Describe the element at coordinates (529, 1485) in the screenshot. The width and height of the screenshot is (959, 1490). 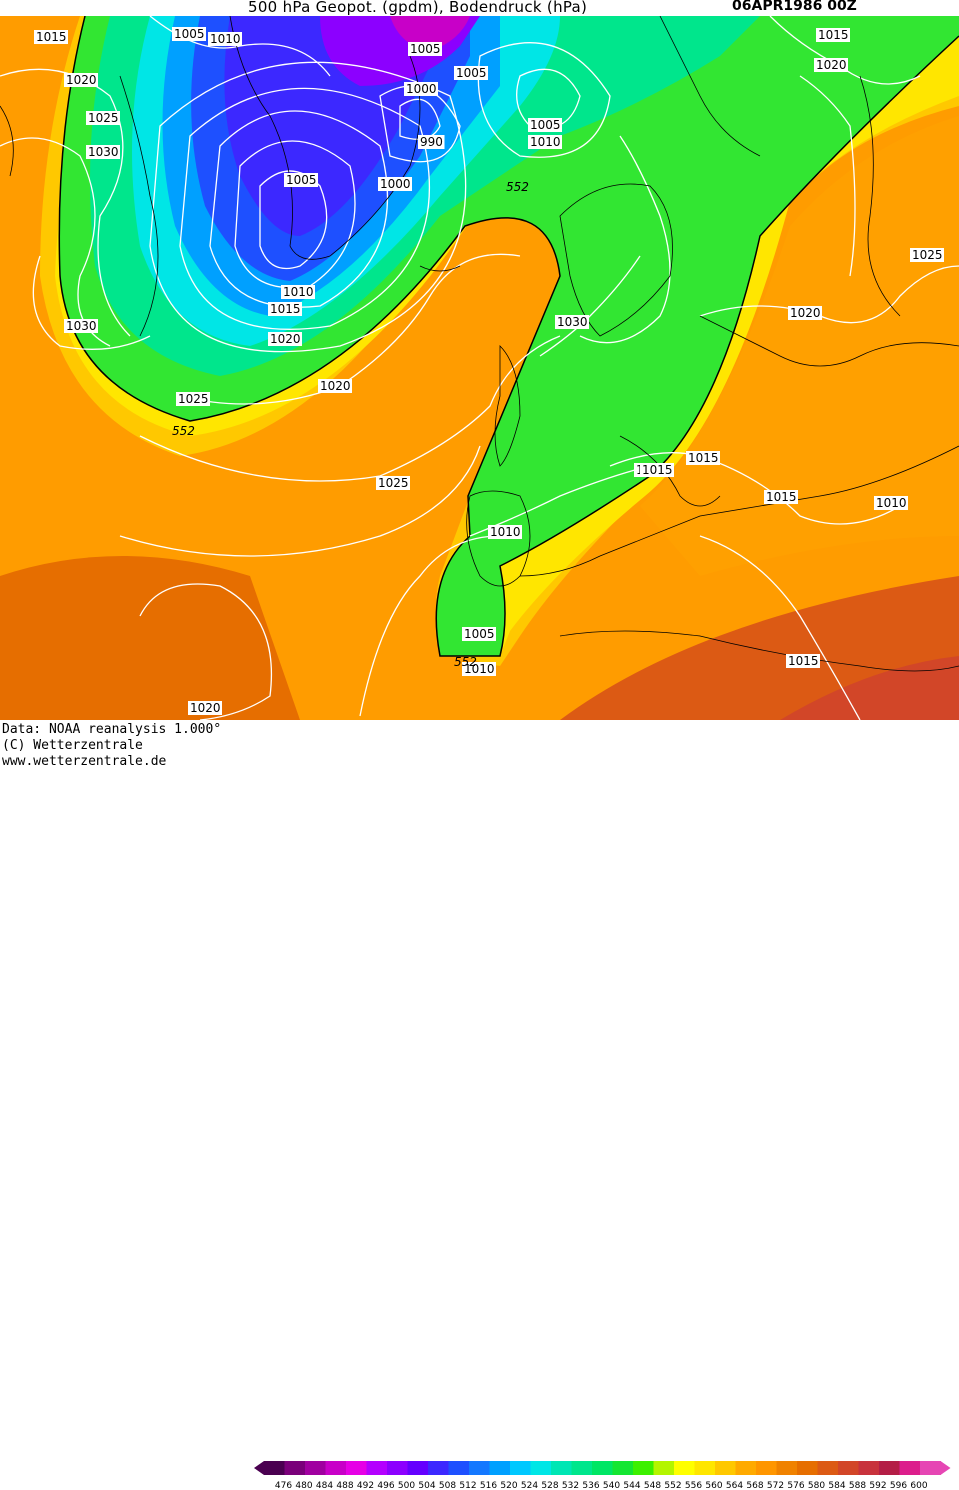
I see `colorbar-tick-label: 524` at that location.